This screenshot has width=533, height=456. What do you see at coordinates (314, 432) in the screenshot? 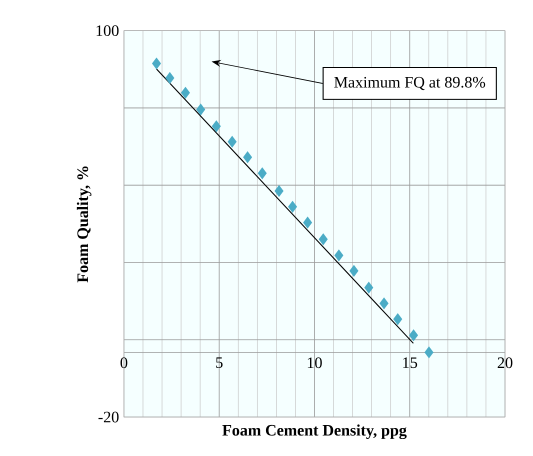
I see `x-axis-title: Foam Cement Density, ppg` at bounding box center [314, 432].